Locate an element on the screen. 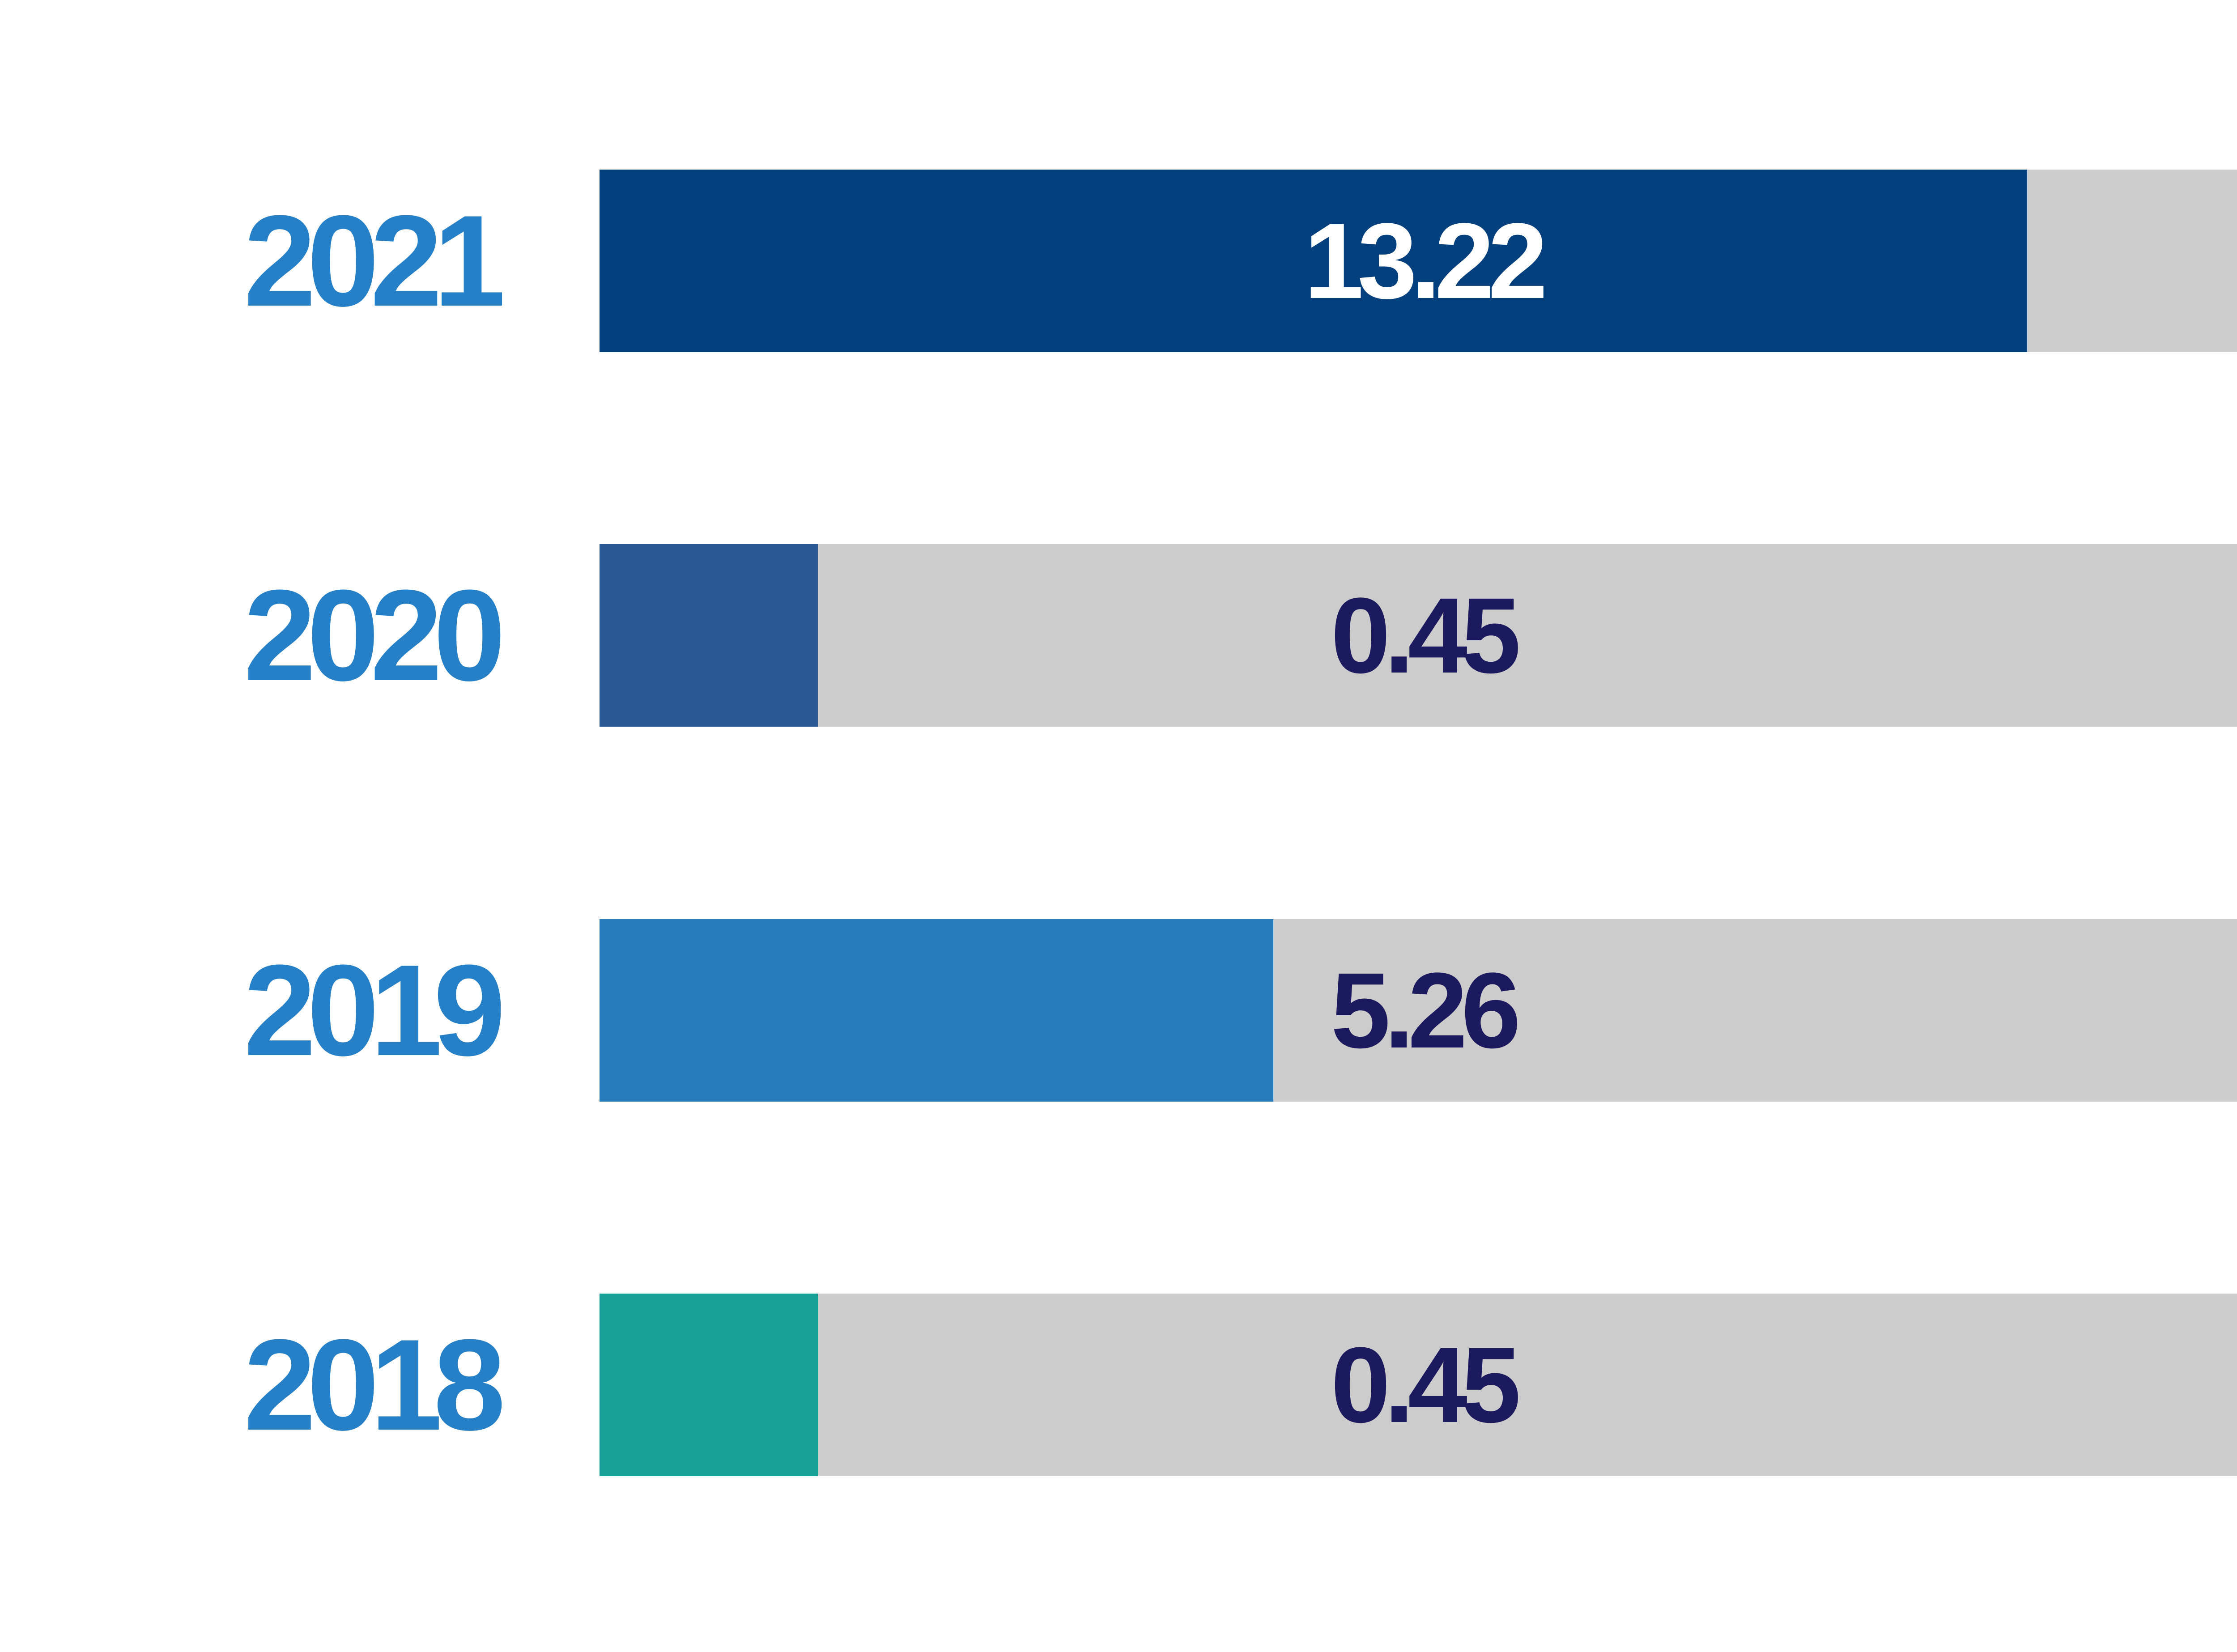  bar-track: 5.26 is located at coordinates (1418, 1010).